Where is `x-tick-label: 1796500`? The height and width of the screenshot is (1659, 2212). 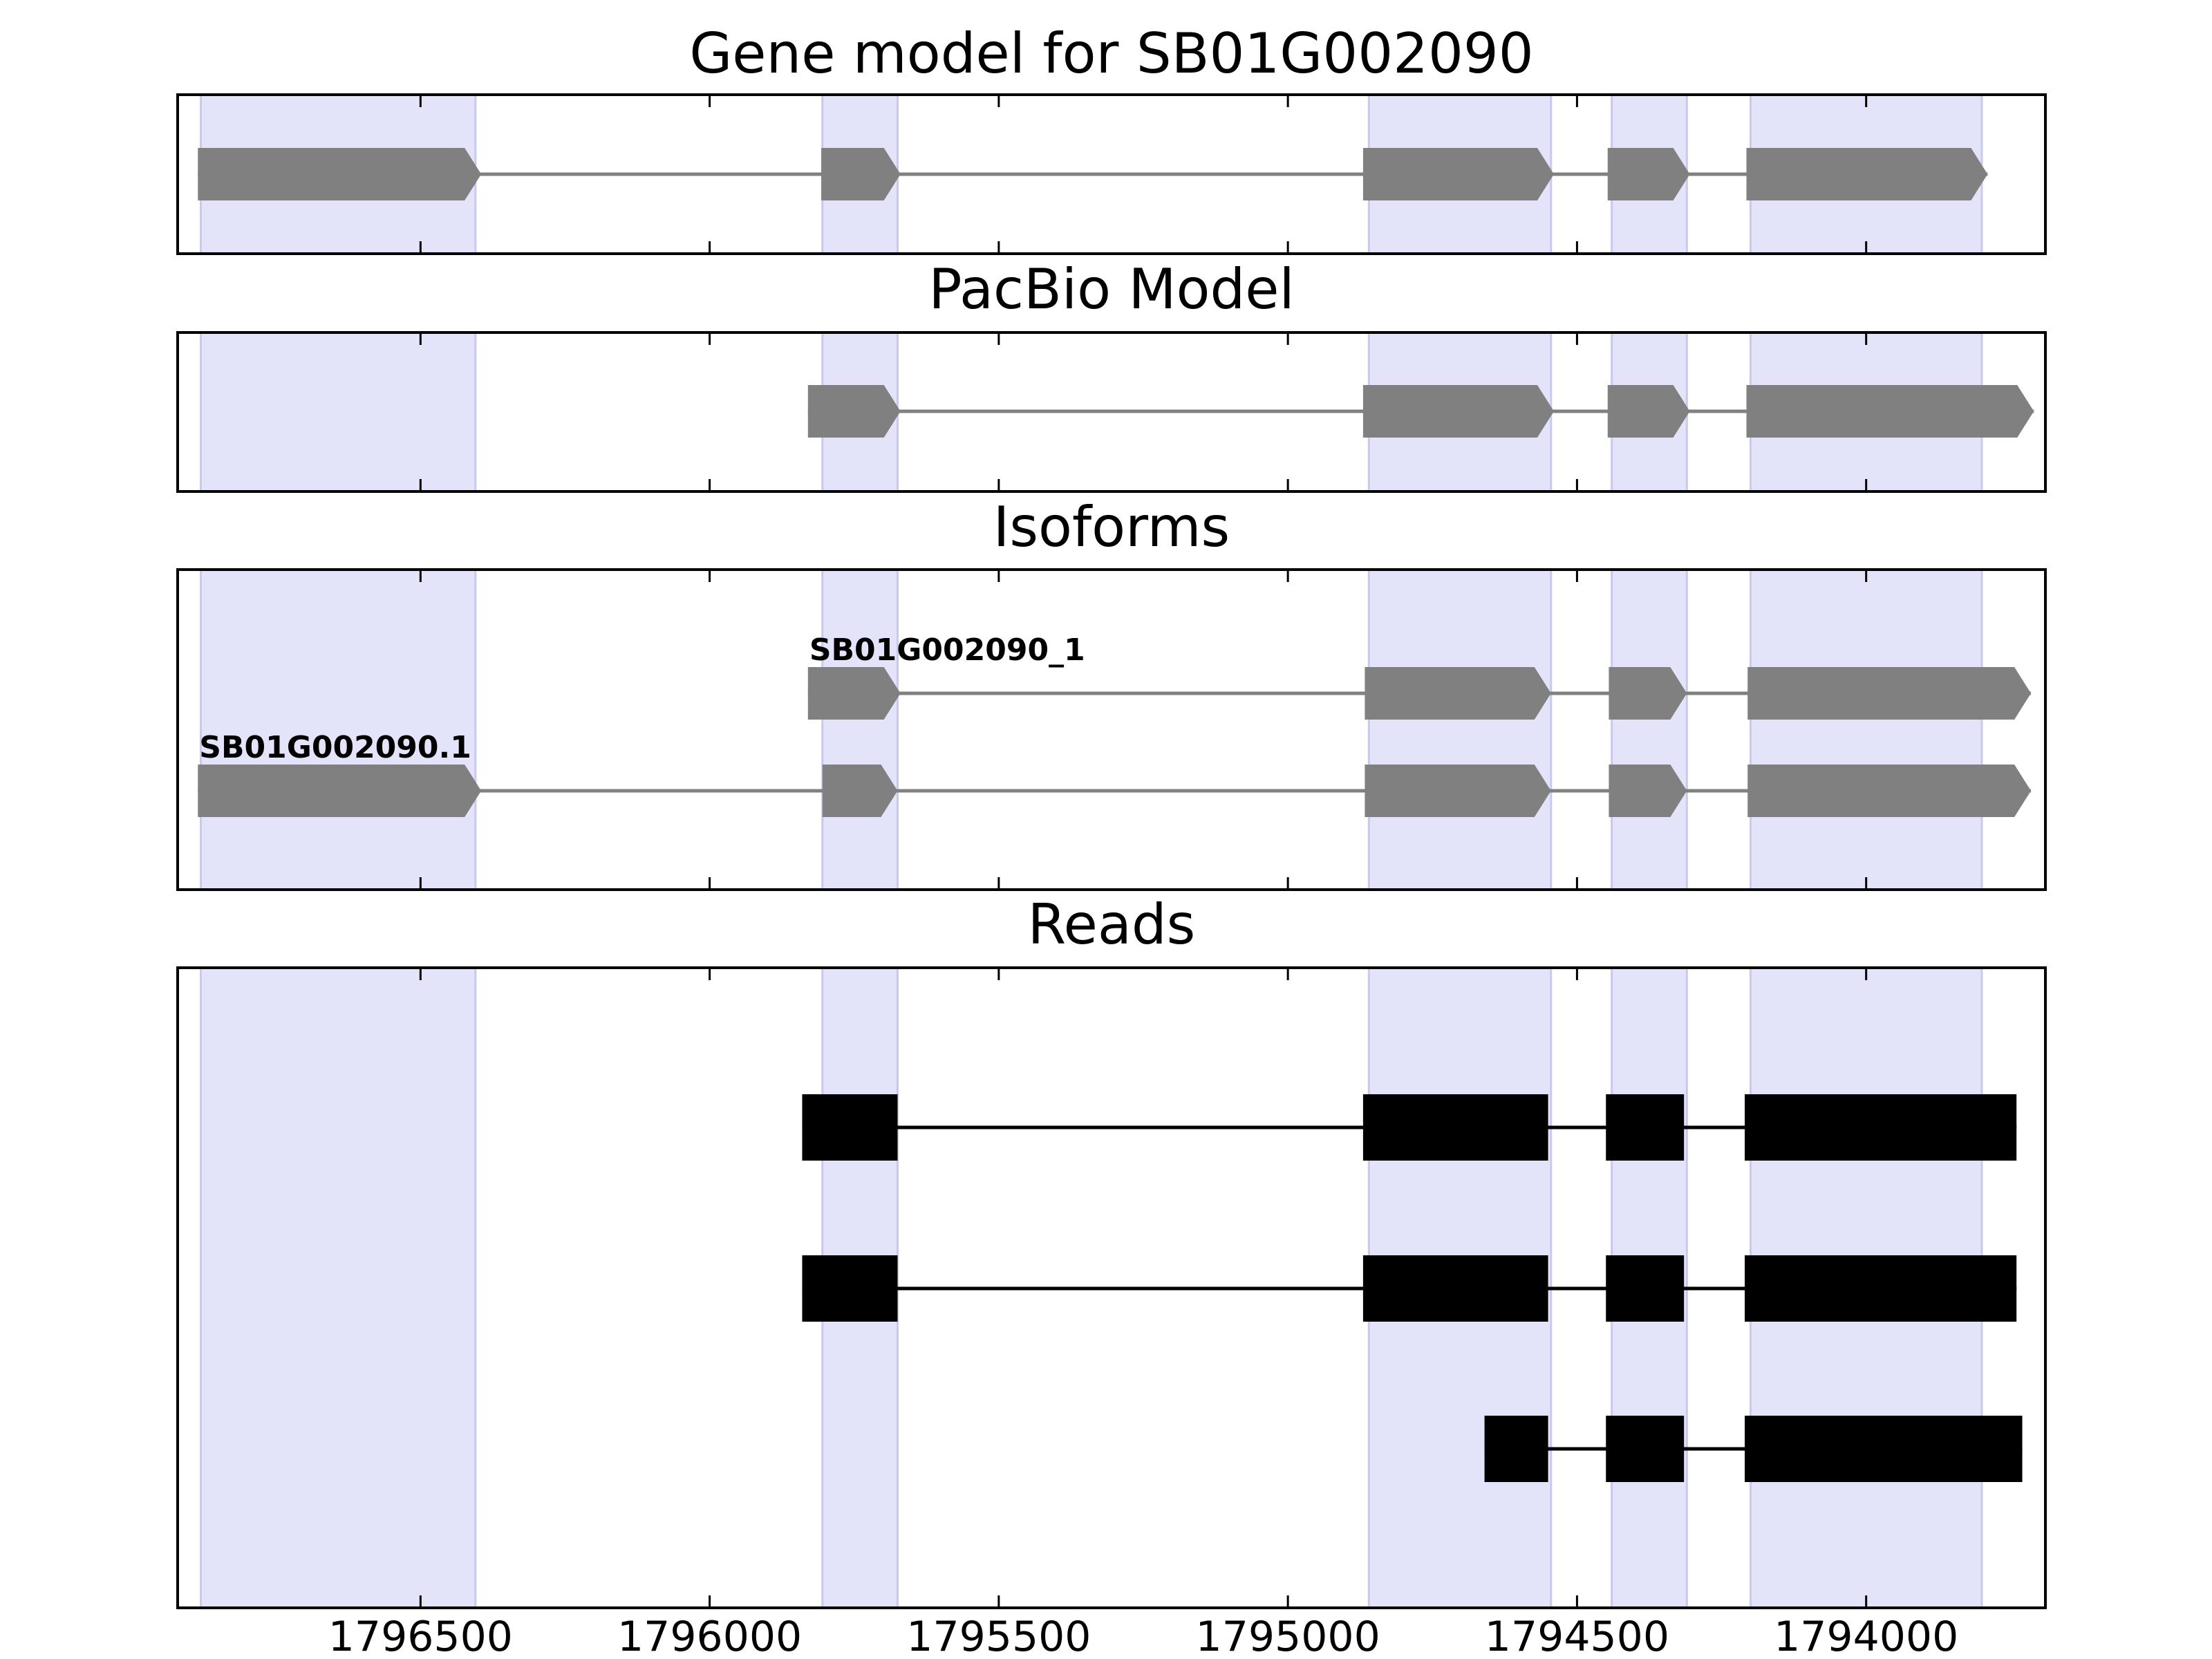
x-tick-label: 1796500 is located at coordinates (420, 1636).